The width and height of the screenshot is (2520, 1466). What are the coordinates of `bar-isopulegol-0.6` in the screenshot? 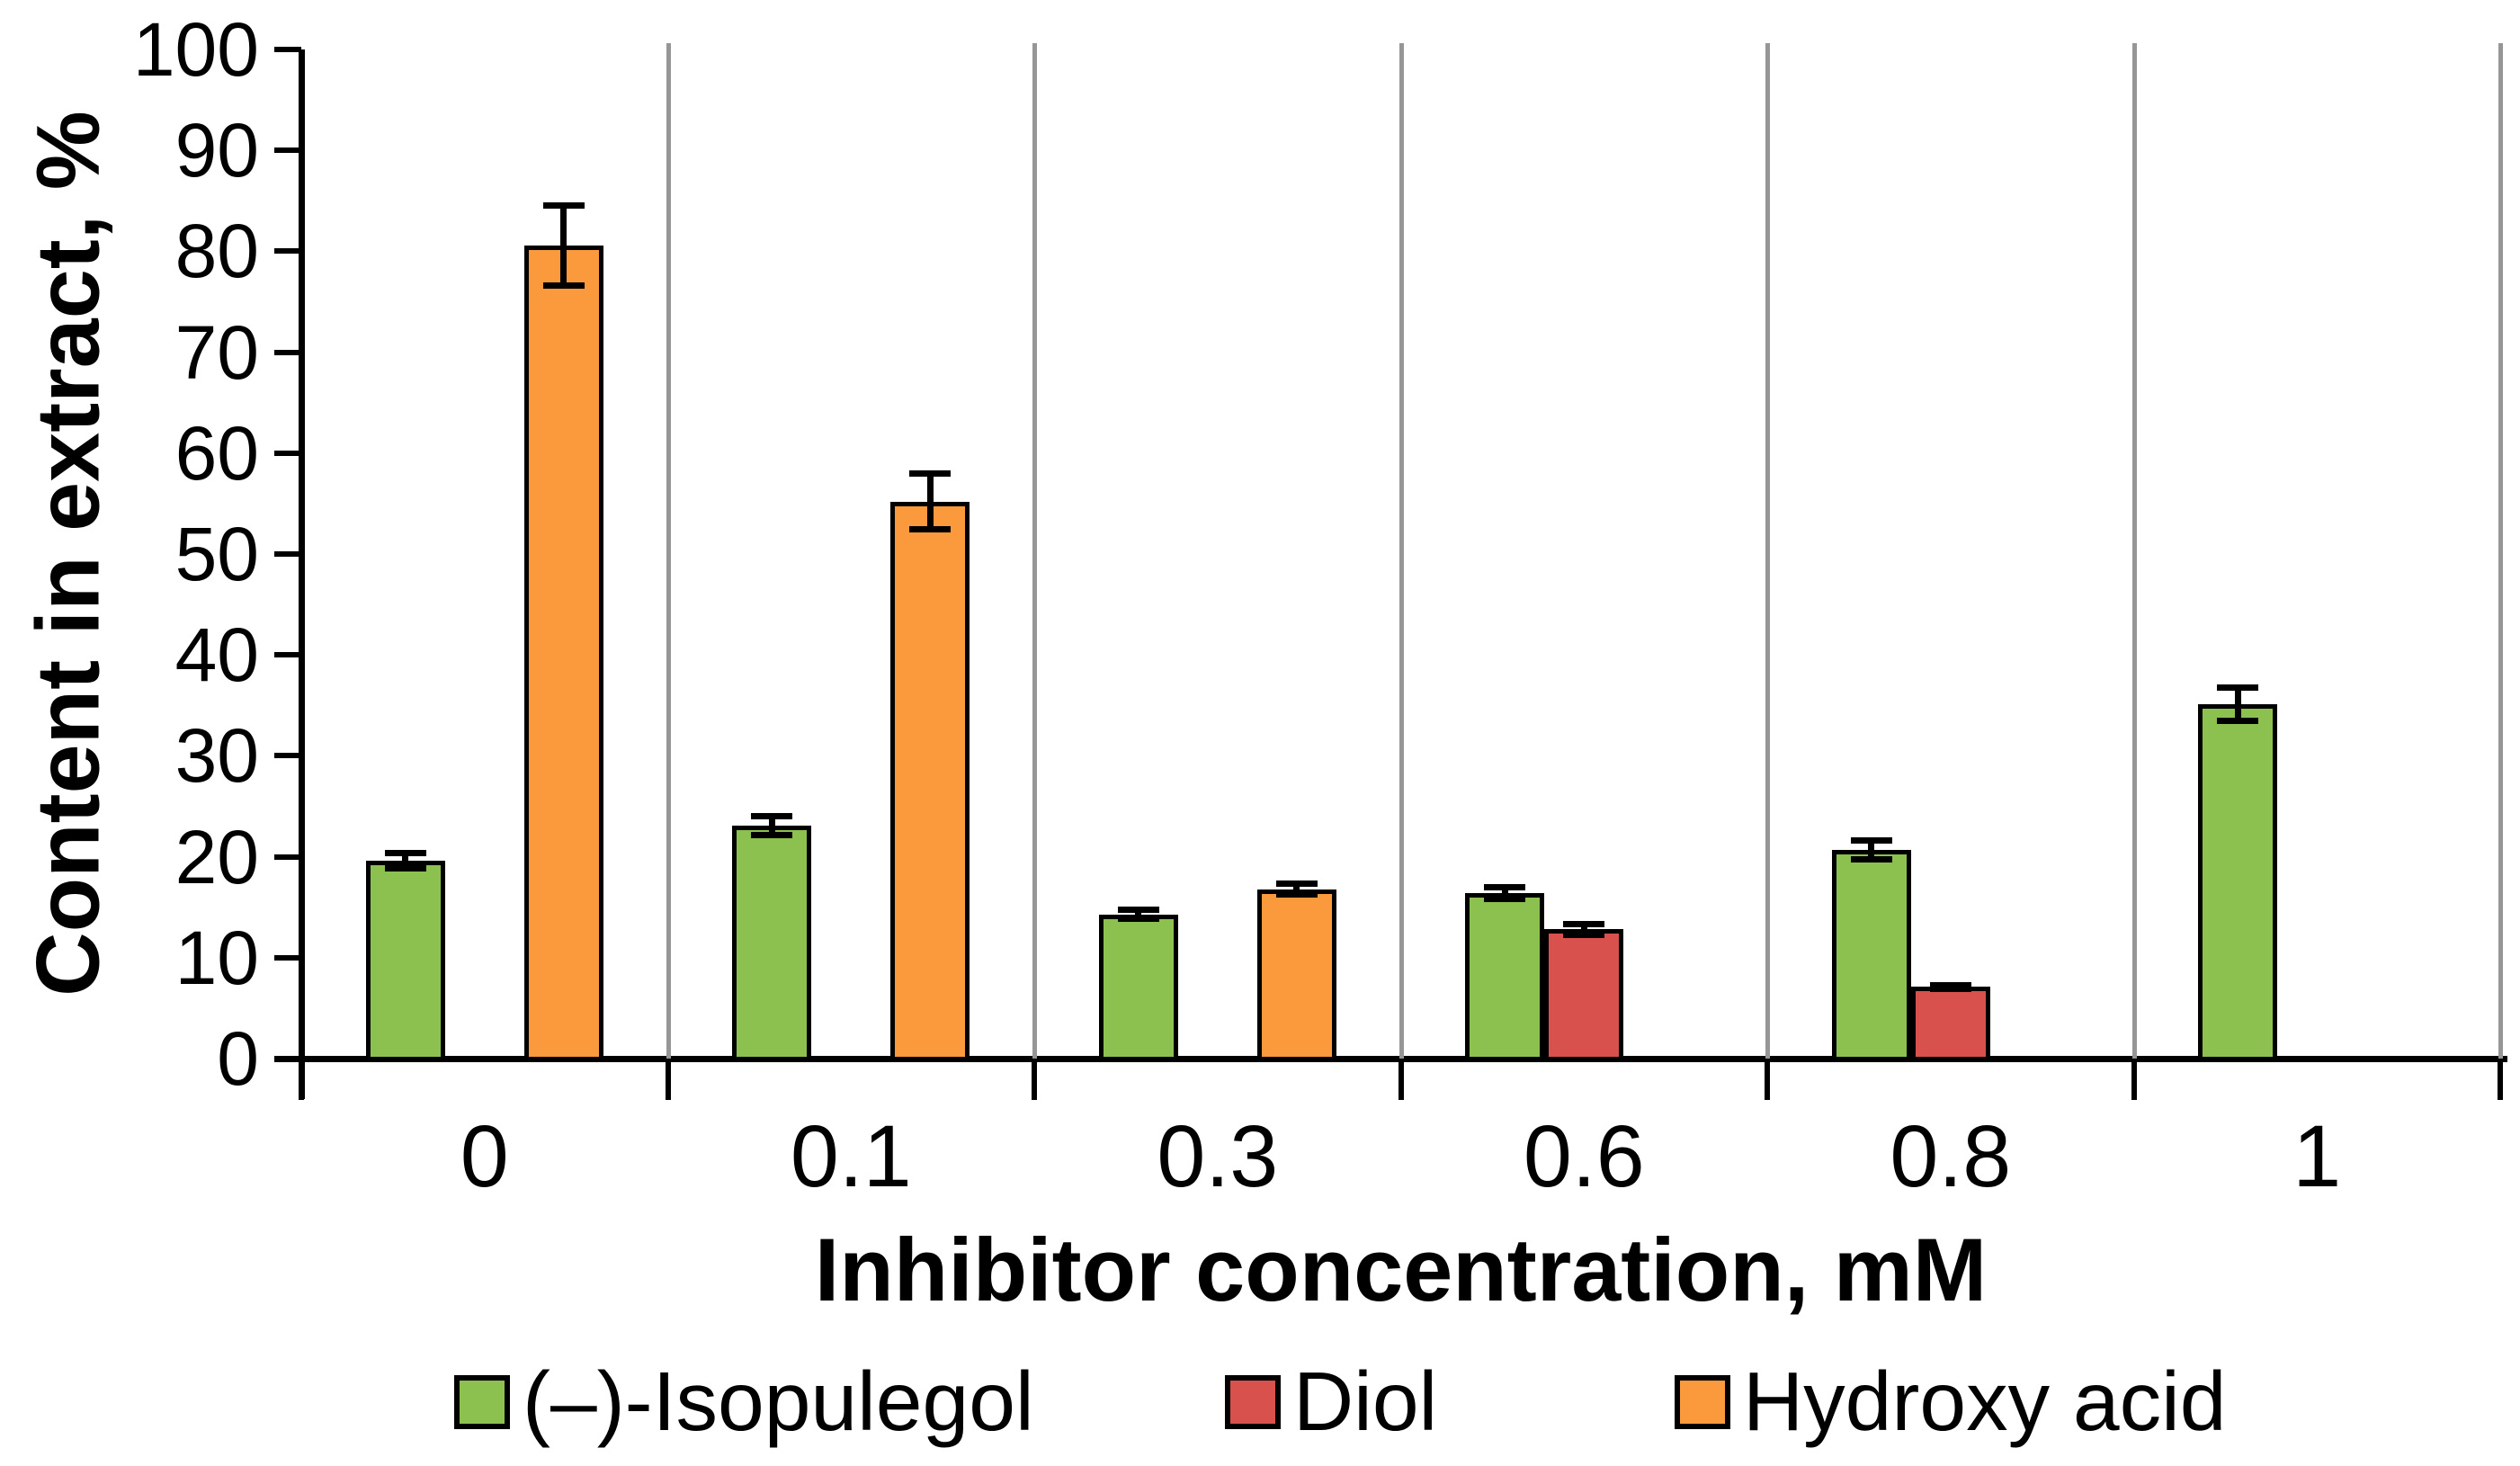 It's located at (1505, 976).